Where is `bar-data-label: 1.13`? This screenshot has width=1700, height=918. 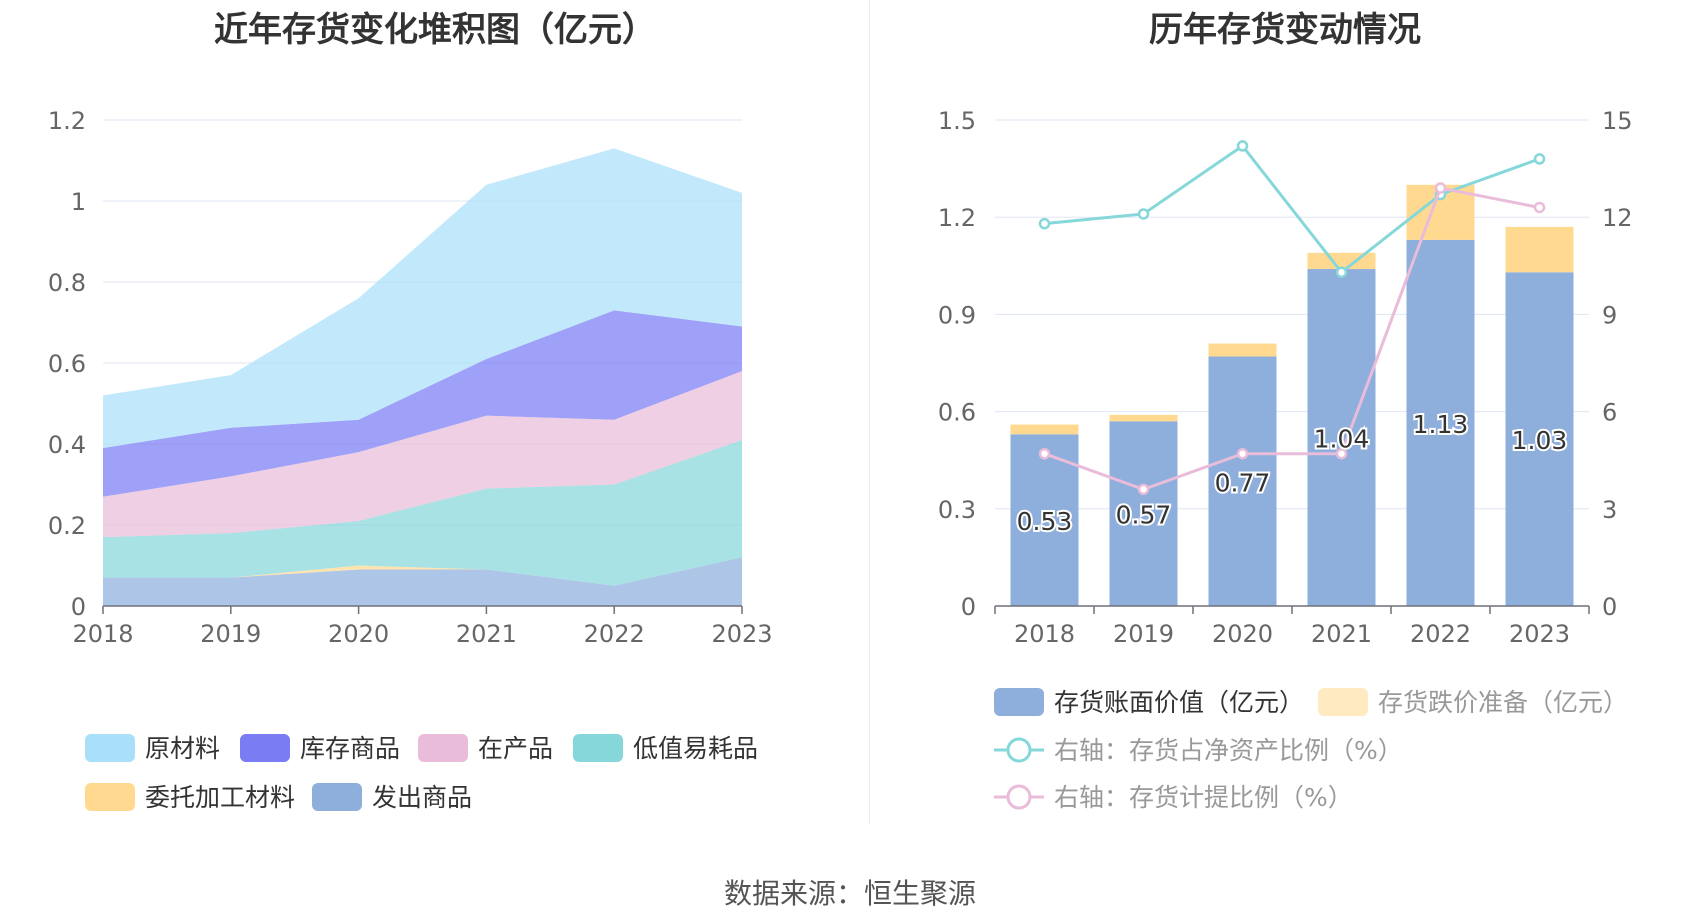
bar-data-label: 1.13 is located at coordinates (1441, 424).